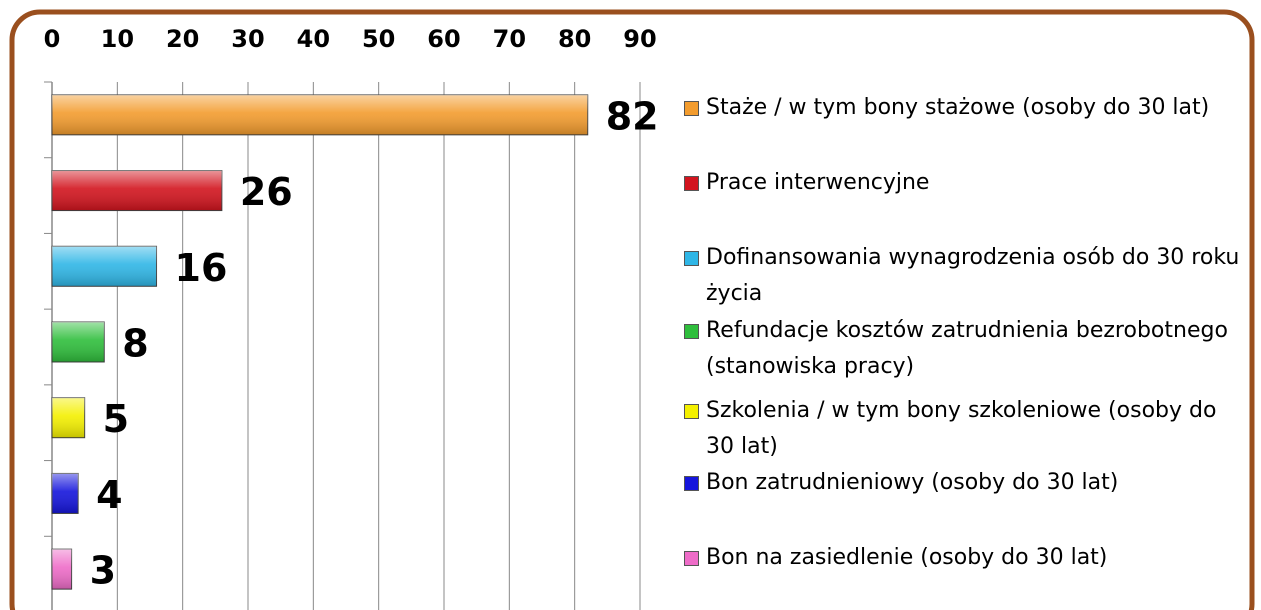 The image size is (1261, 610). What do you see at coordinates (313, 39) in the screenshot?
I see `x-tick-label: 40` at bounding box center [313, 39].